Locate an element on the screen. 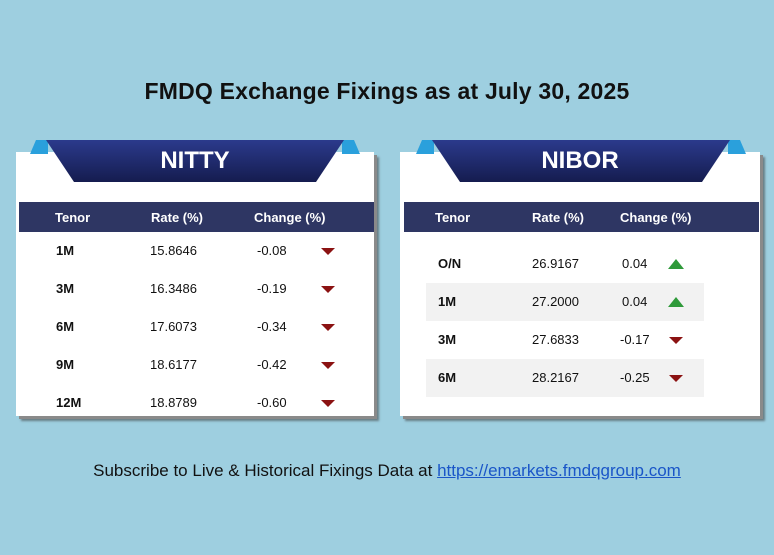  rate-cell: 15.8646 is located at coordinates (173, 250).